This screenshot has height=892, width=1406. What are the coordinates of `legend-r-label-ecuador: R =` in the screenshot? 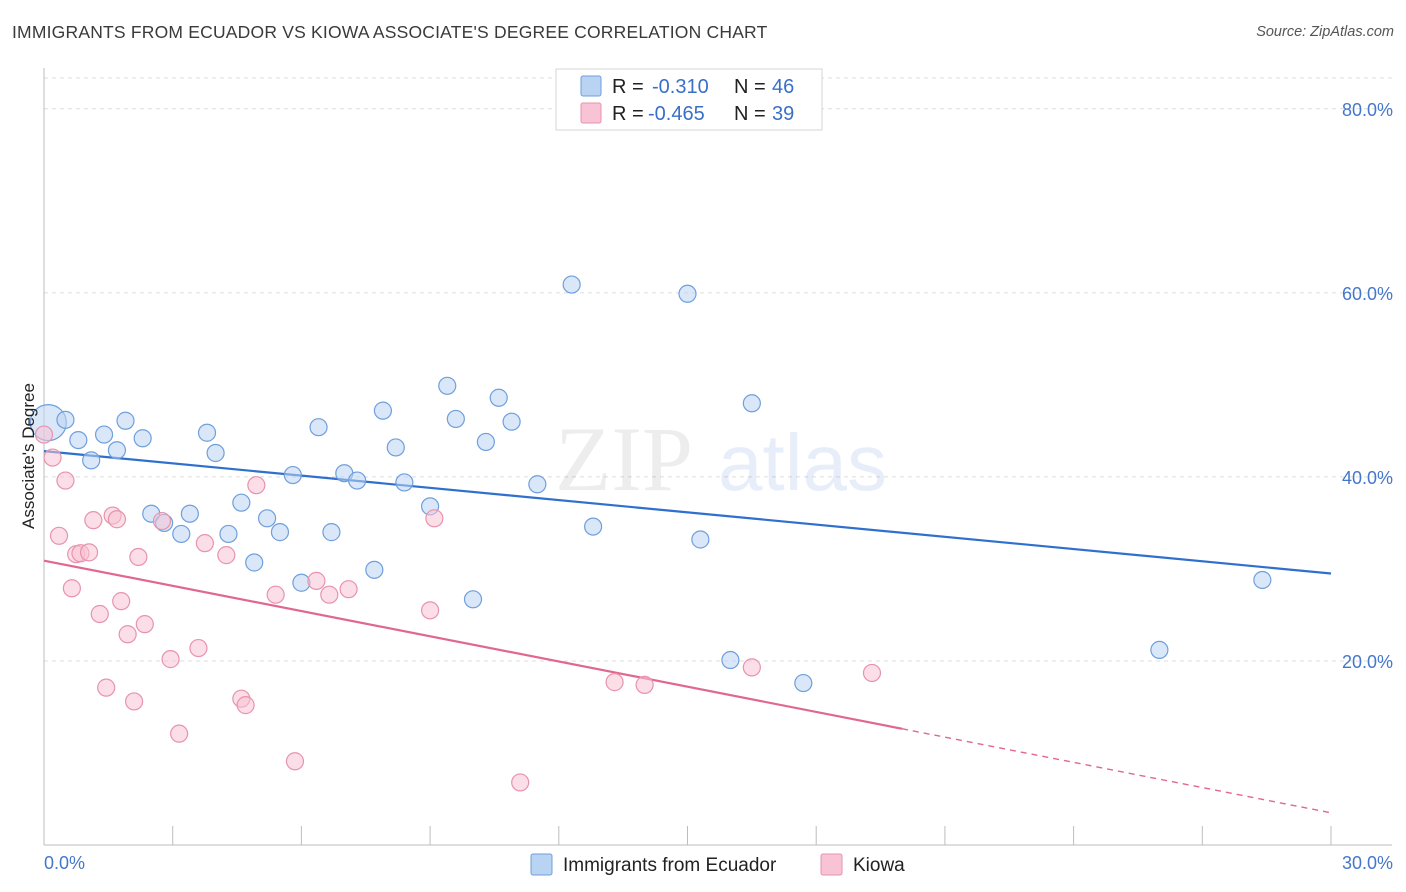 It's located at (628, 87).